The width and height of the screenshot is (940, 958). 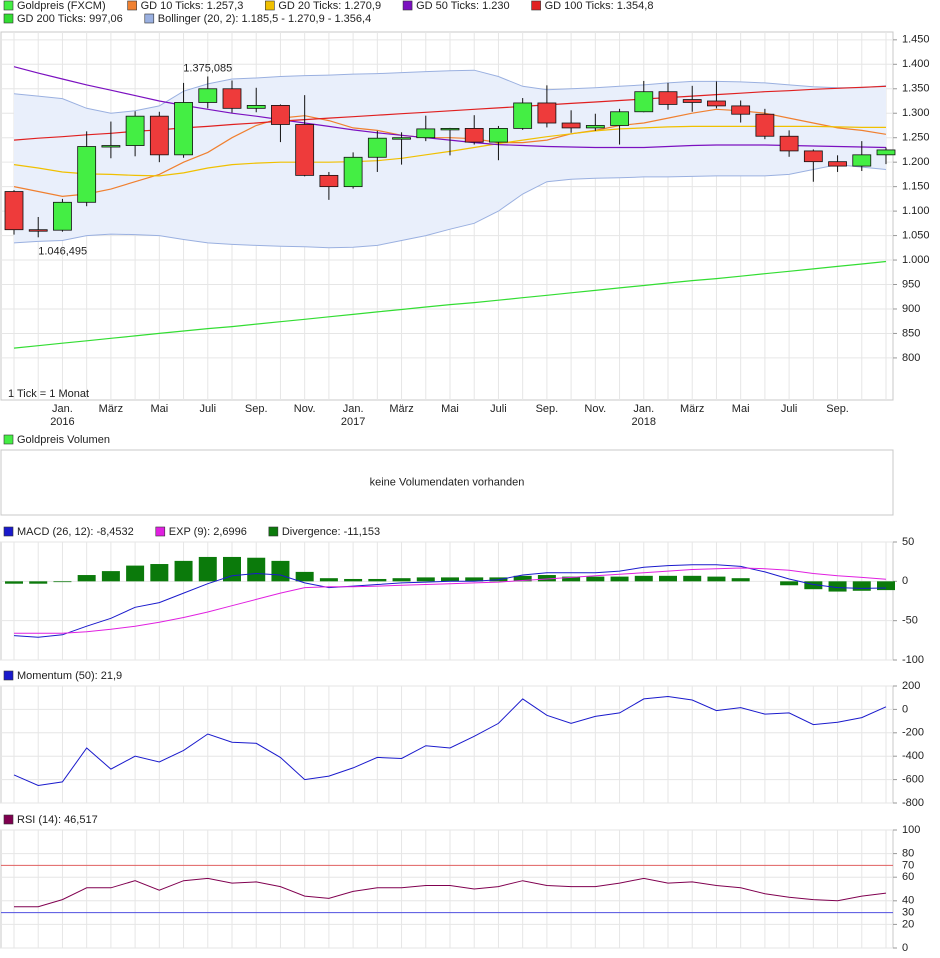 I want to click on y-tick-label: 1.050, so click(x=916, y=235).